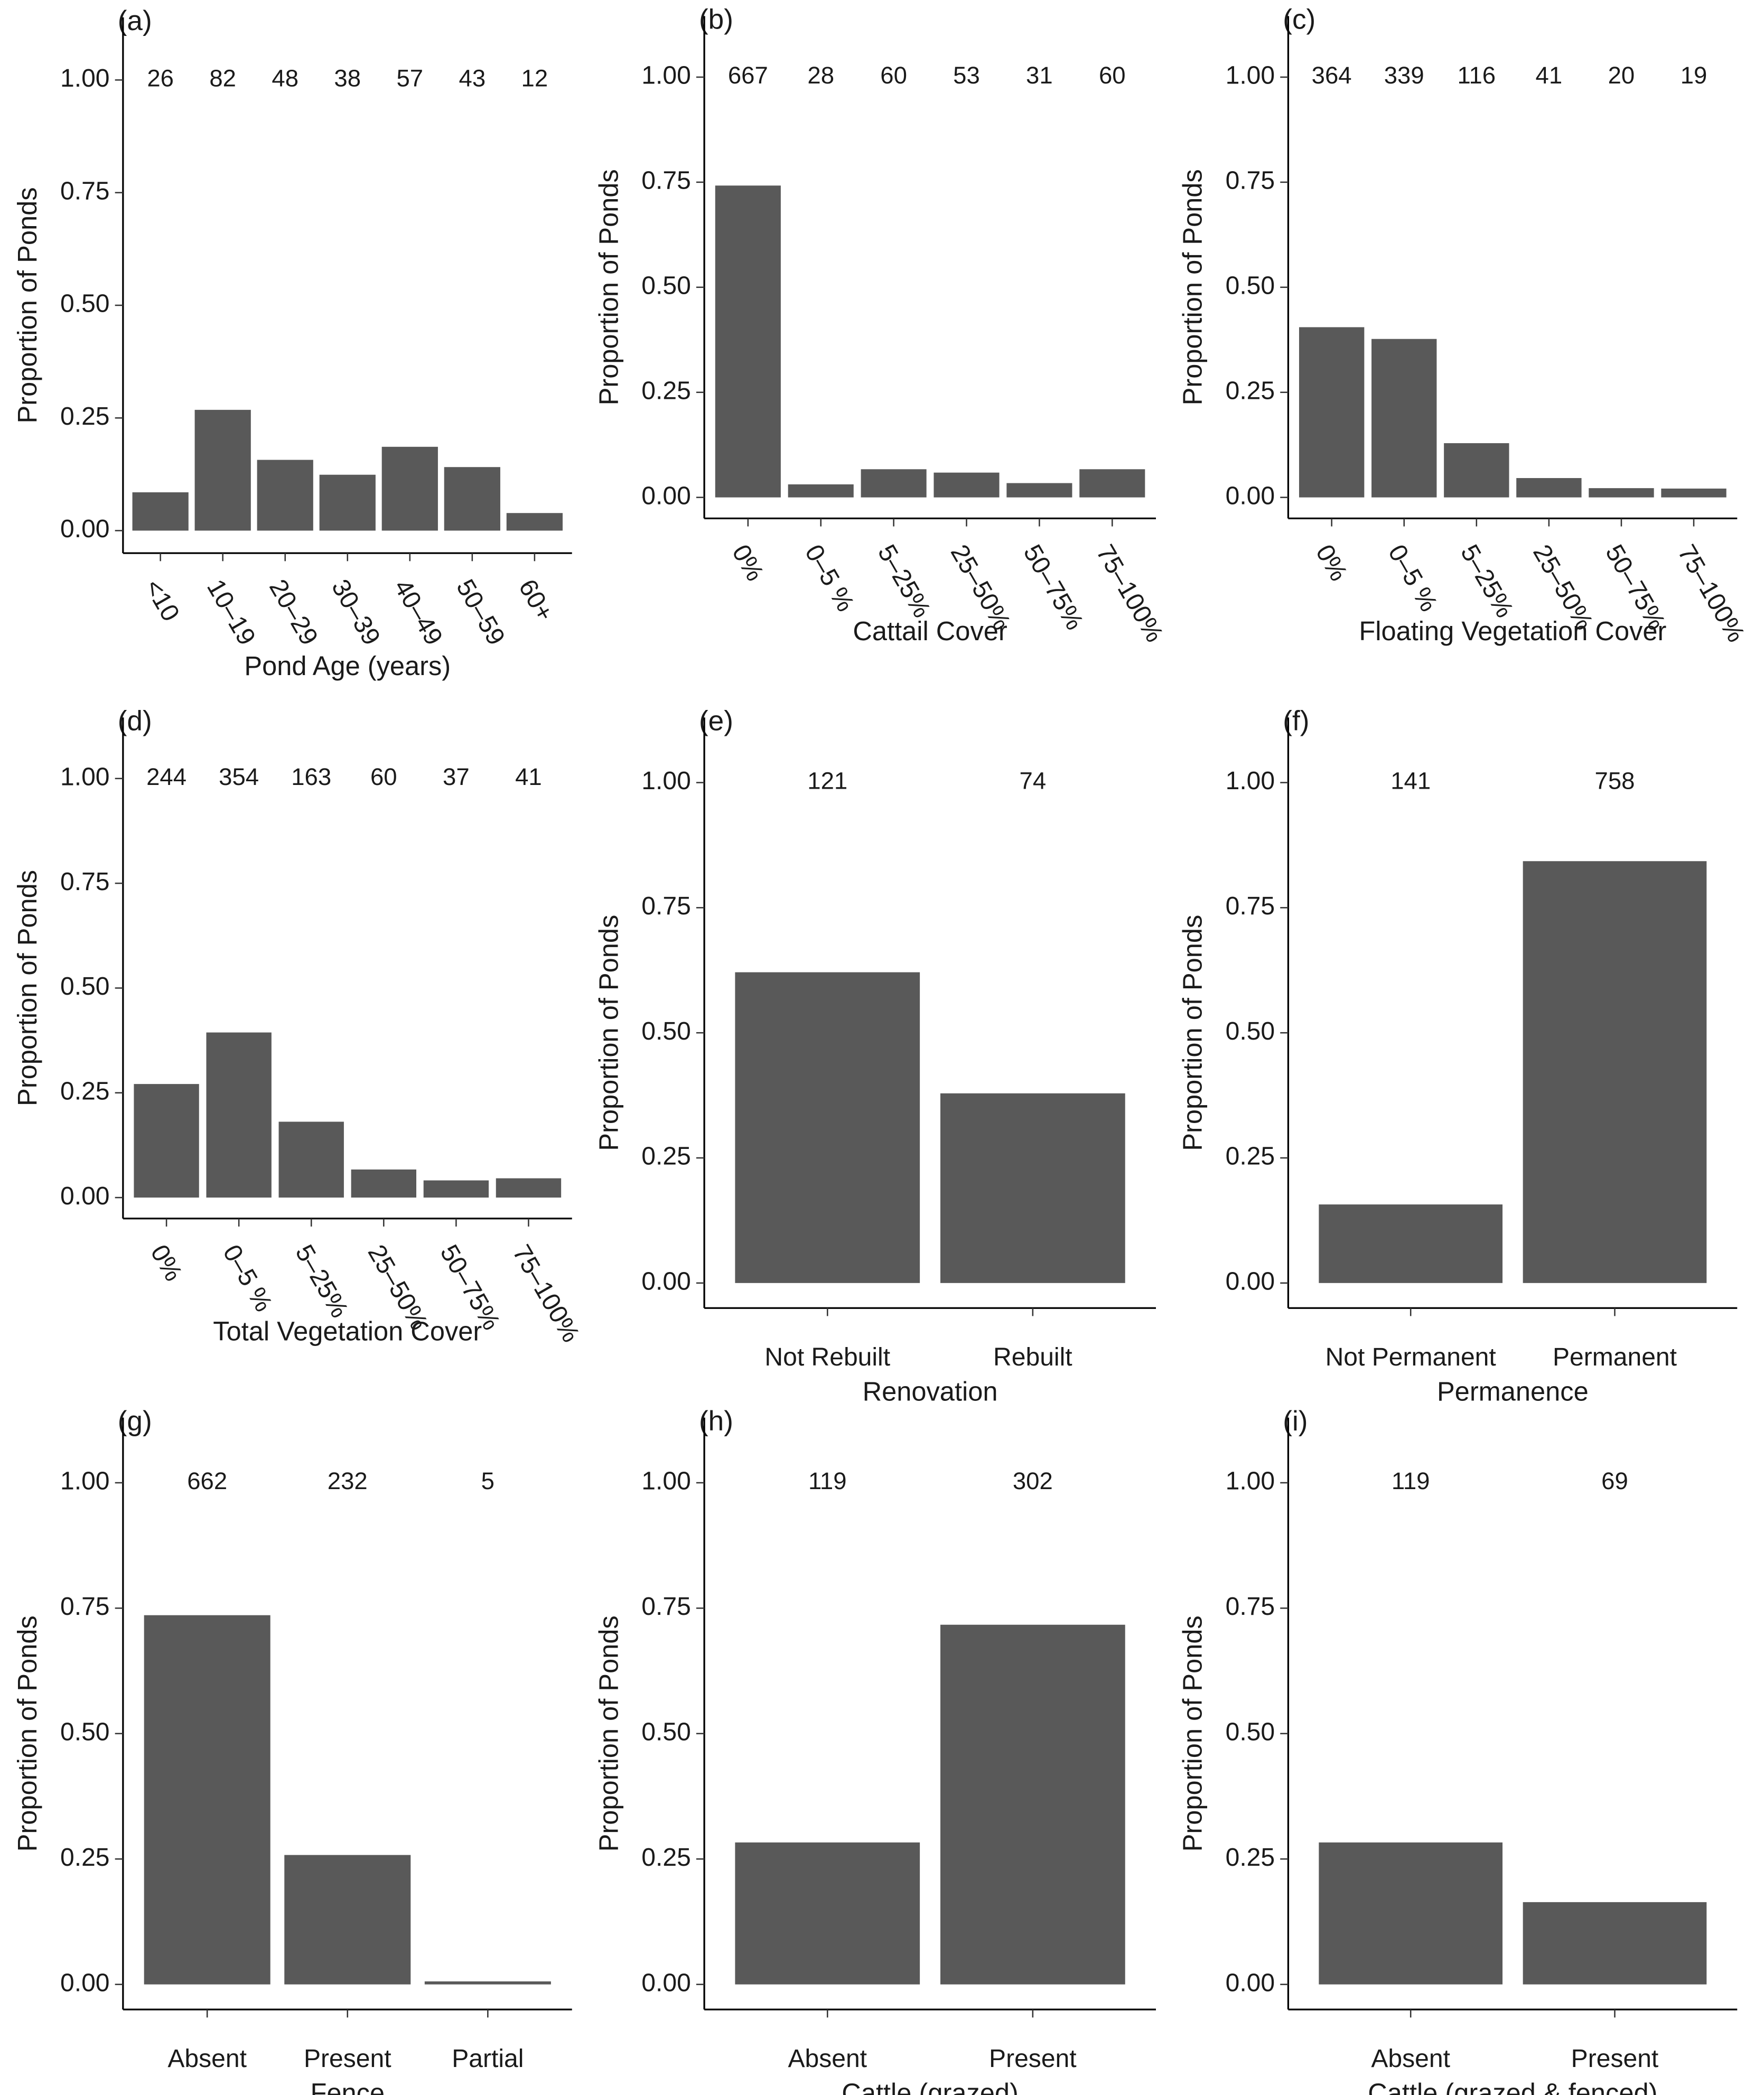  I want to click on count-label: 31, so click(1039, 75).